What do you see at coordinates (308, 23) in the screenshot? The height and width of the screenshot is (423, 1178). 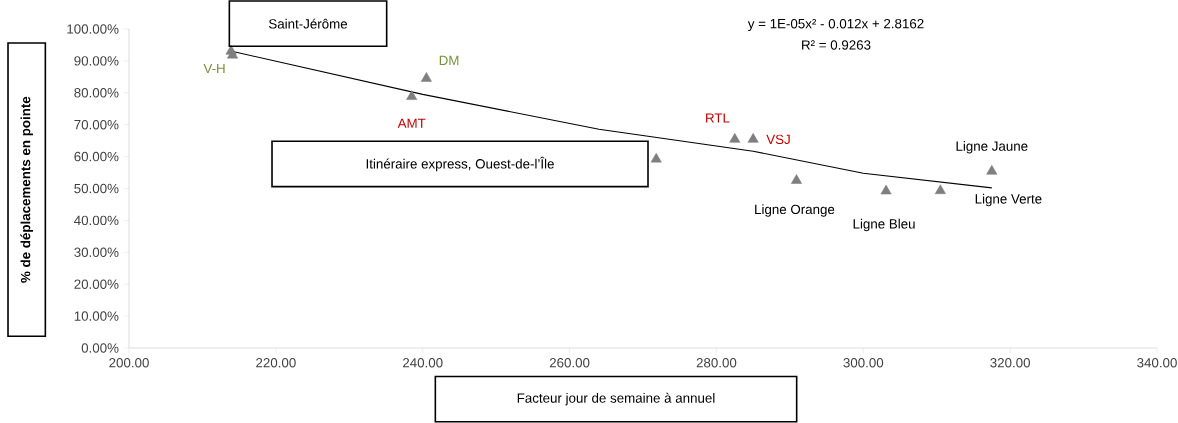 I see `text: Saint-Jérôme` at bounding box center [308, 23].